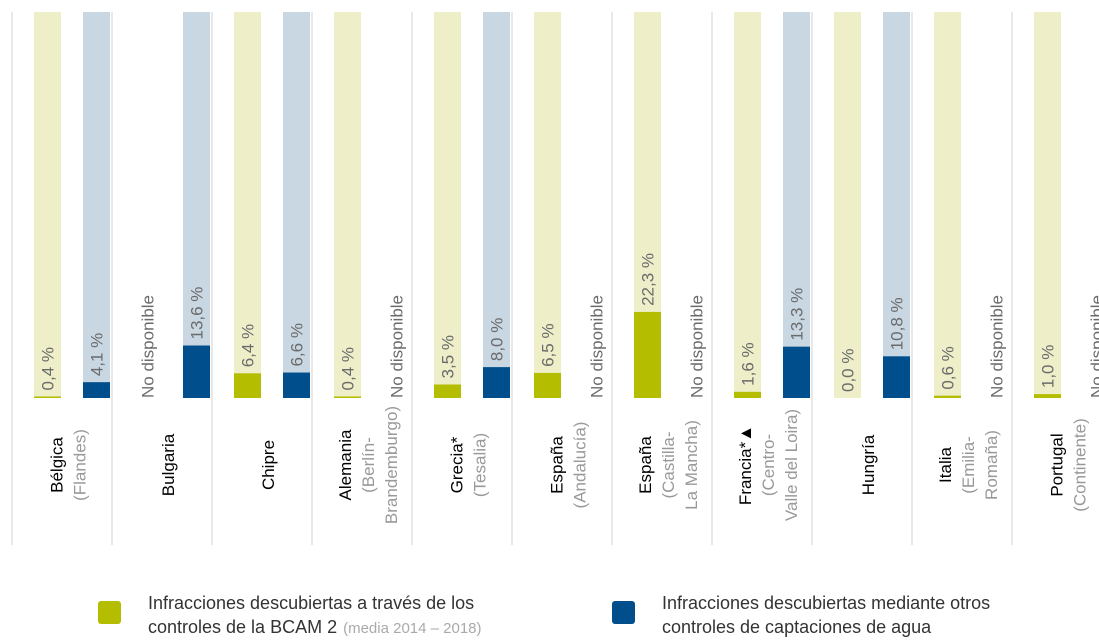 Image resolution: width=1099 pixels, height=640 pixels. I want to click on category-sublabel: La Mancha), so click(691, 465).